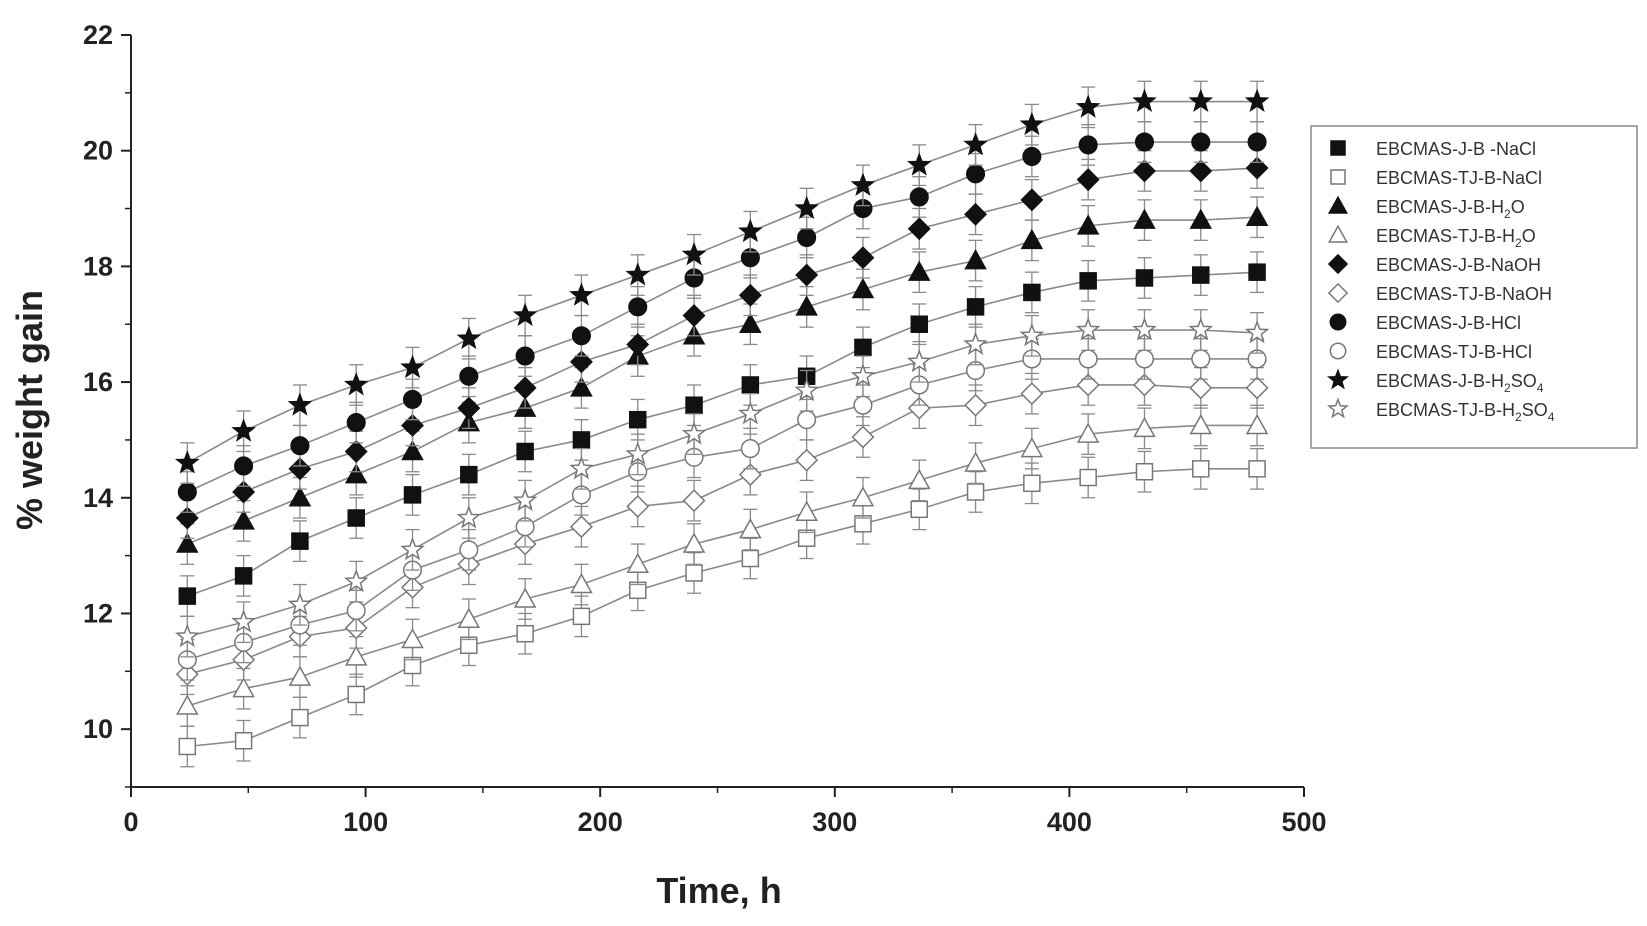 The height and width of the screenshot is (926, 1647). I want to click on legend-item: EBCMAS-TJ-B-NaCl, so click(1436, 178).